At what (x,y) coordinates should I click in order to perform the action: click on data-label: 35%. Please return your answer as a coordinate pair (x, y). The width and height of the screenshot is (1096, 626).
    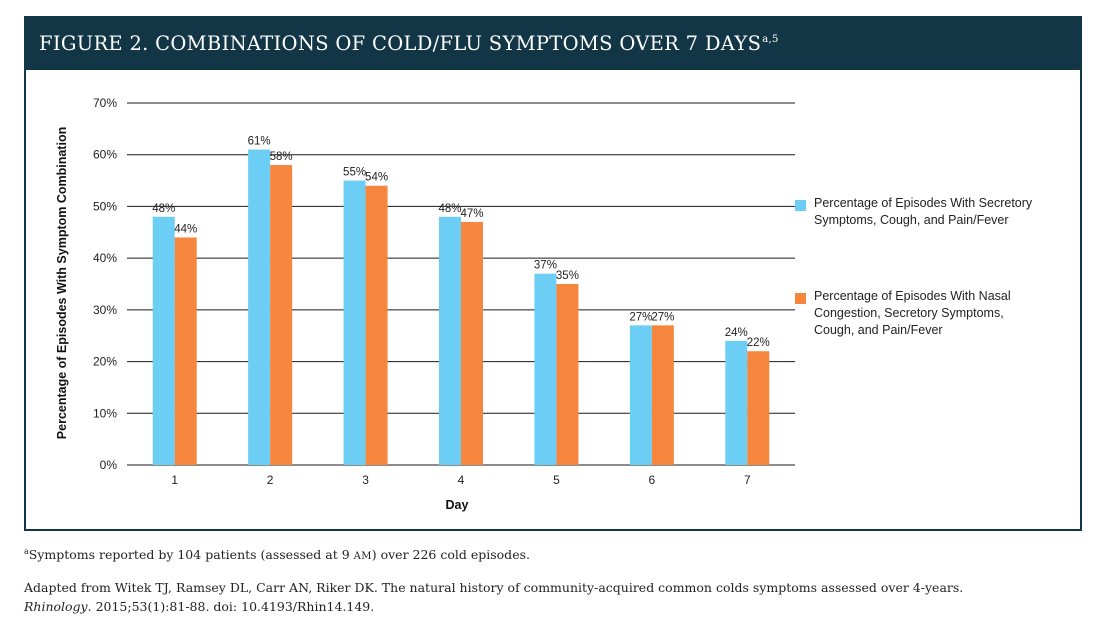
    Looking at the image, I should click on (567, 276).